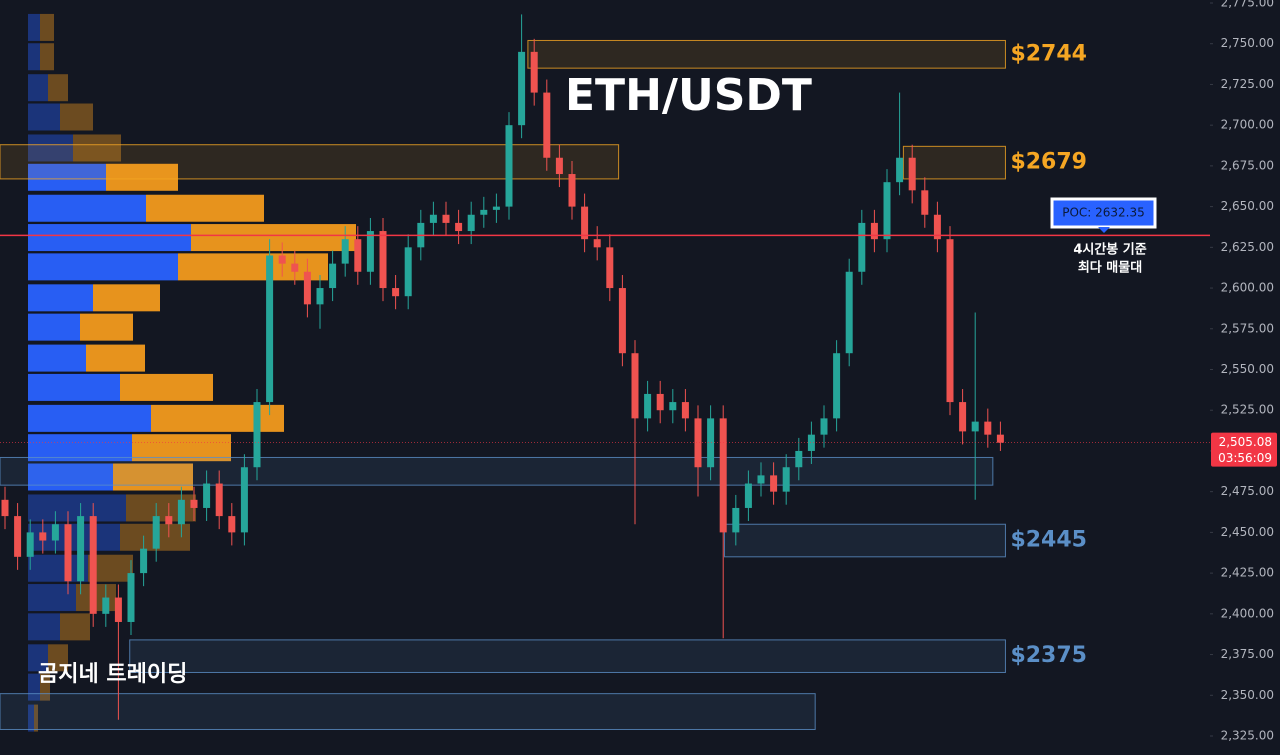 The height and width of the screenshot is (755, 1280). I want to click on zone-label: $2375, so click(1048, 655).